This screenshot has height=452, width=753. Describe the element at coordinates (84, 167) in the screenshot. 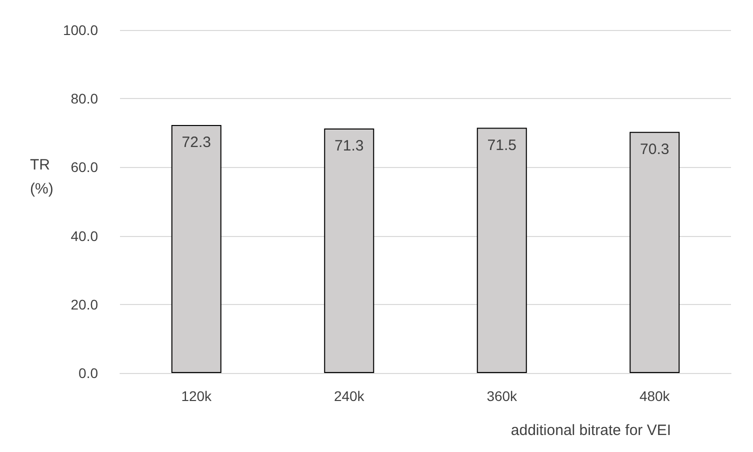

I see `y-tick-label: 60.0` at that location.